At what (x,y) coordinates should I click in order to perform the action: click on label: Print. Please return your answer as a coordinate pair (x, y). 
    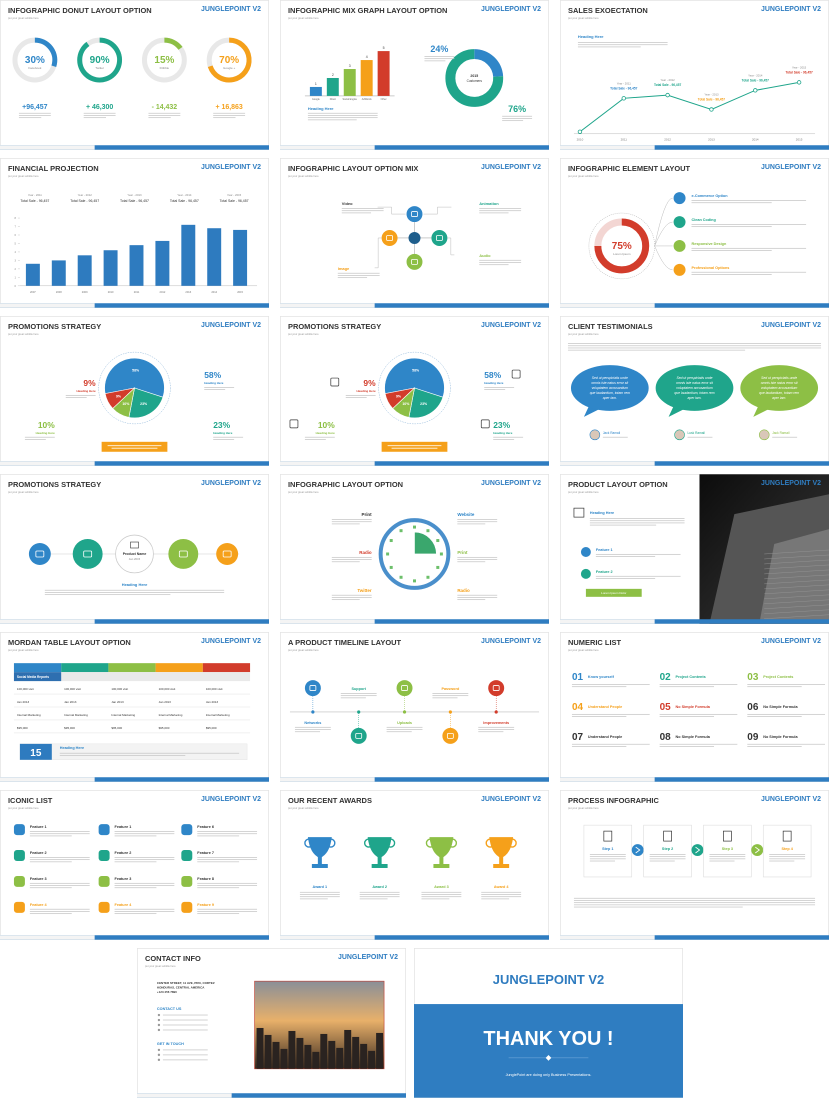
    Looking at the image, I should click on (366, 514).